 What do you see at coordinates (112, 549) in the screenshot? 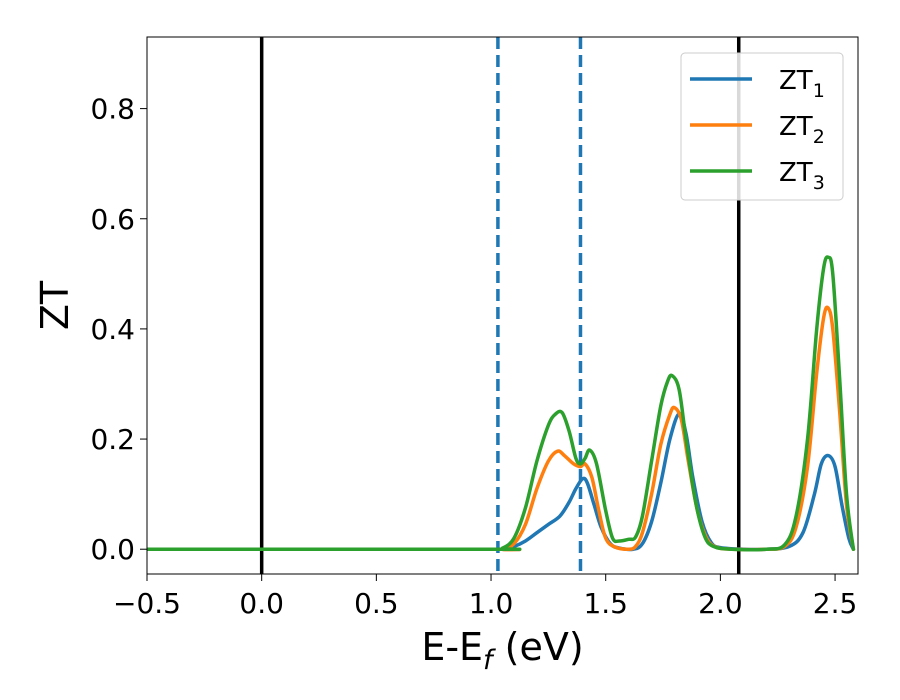
I see `y-tick-label: 0.0` at bounding box center [112, 549].